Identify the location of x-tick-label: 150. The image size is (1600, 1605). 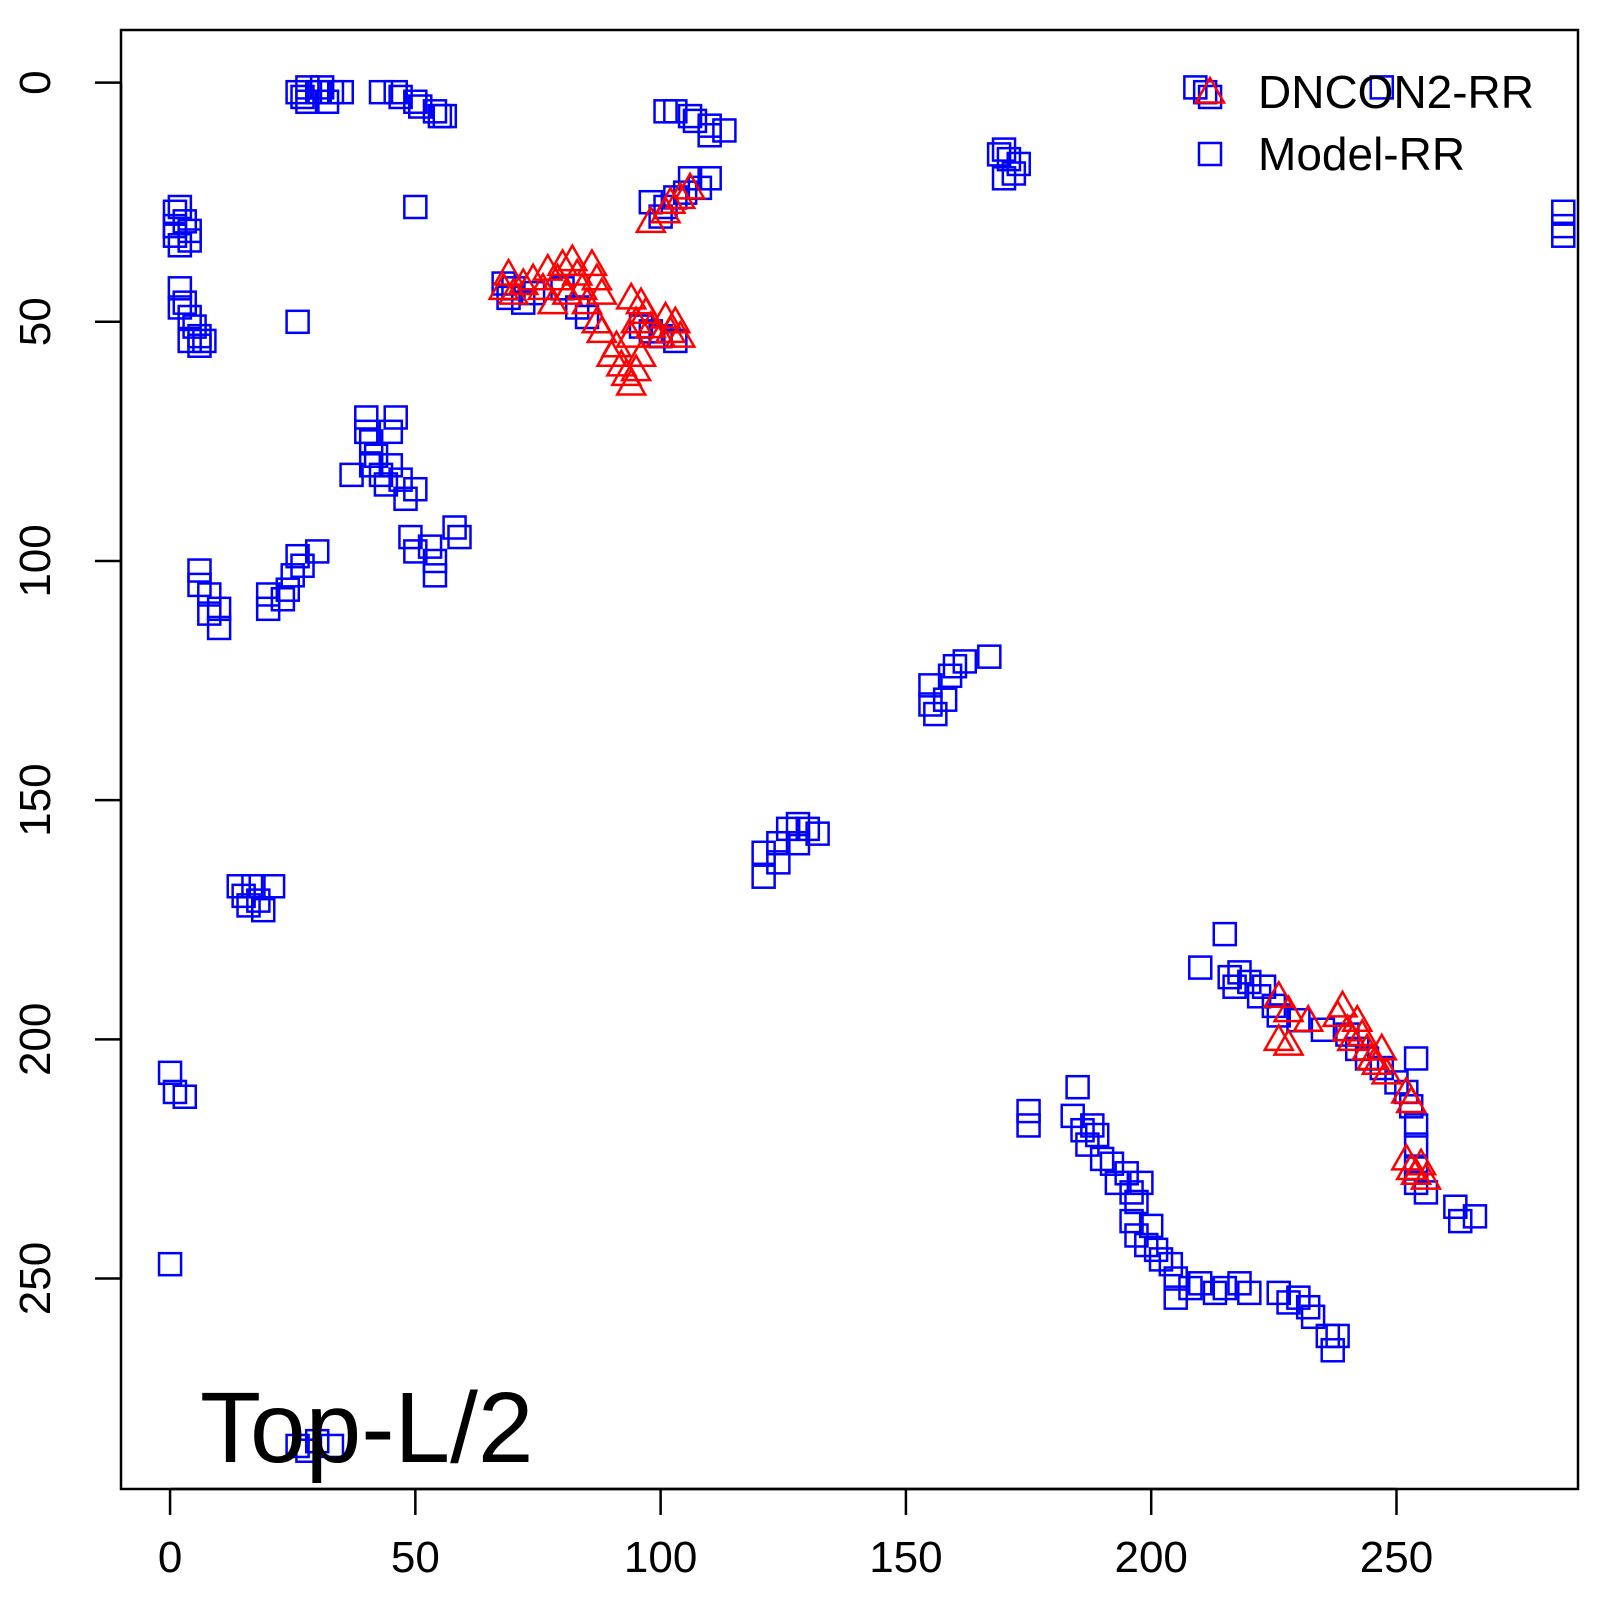
(905, 1557).